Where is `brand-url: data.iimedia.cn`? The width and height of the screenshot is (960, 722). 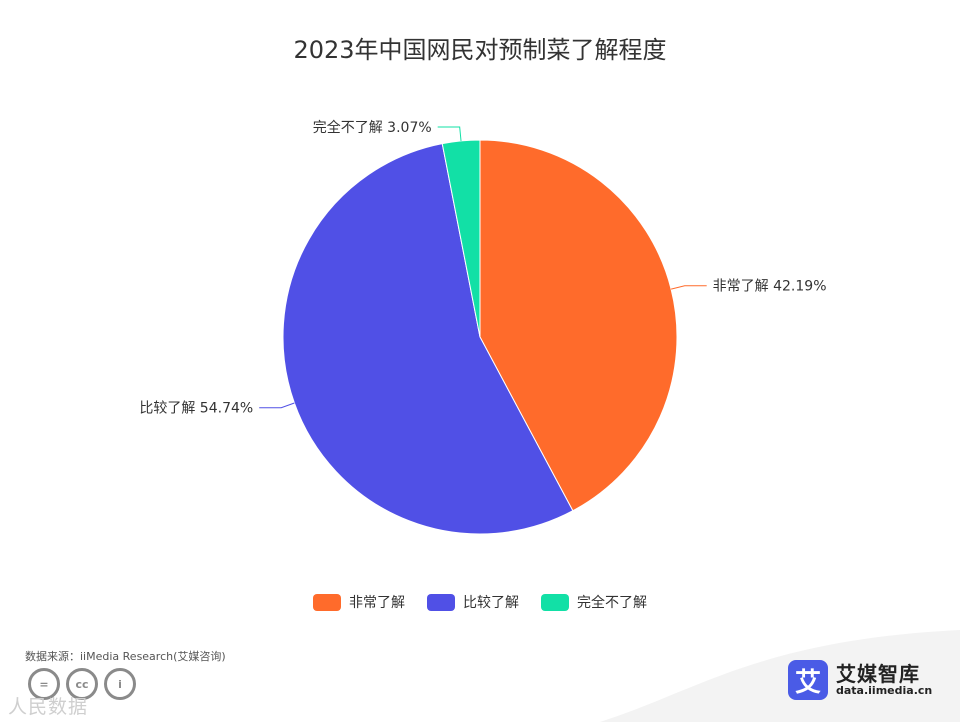
brand-url: data.iimedia.cn is located at coordinates (884, 690).